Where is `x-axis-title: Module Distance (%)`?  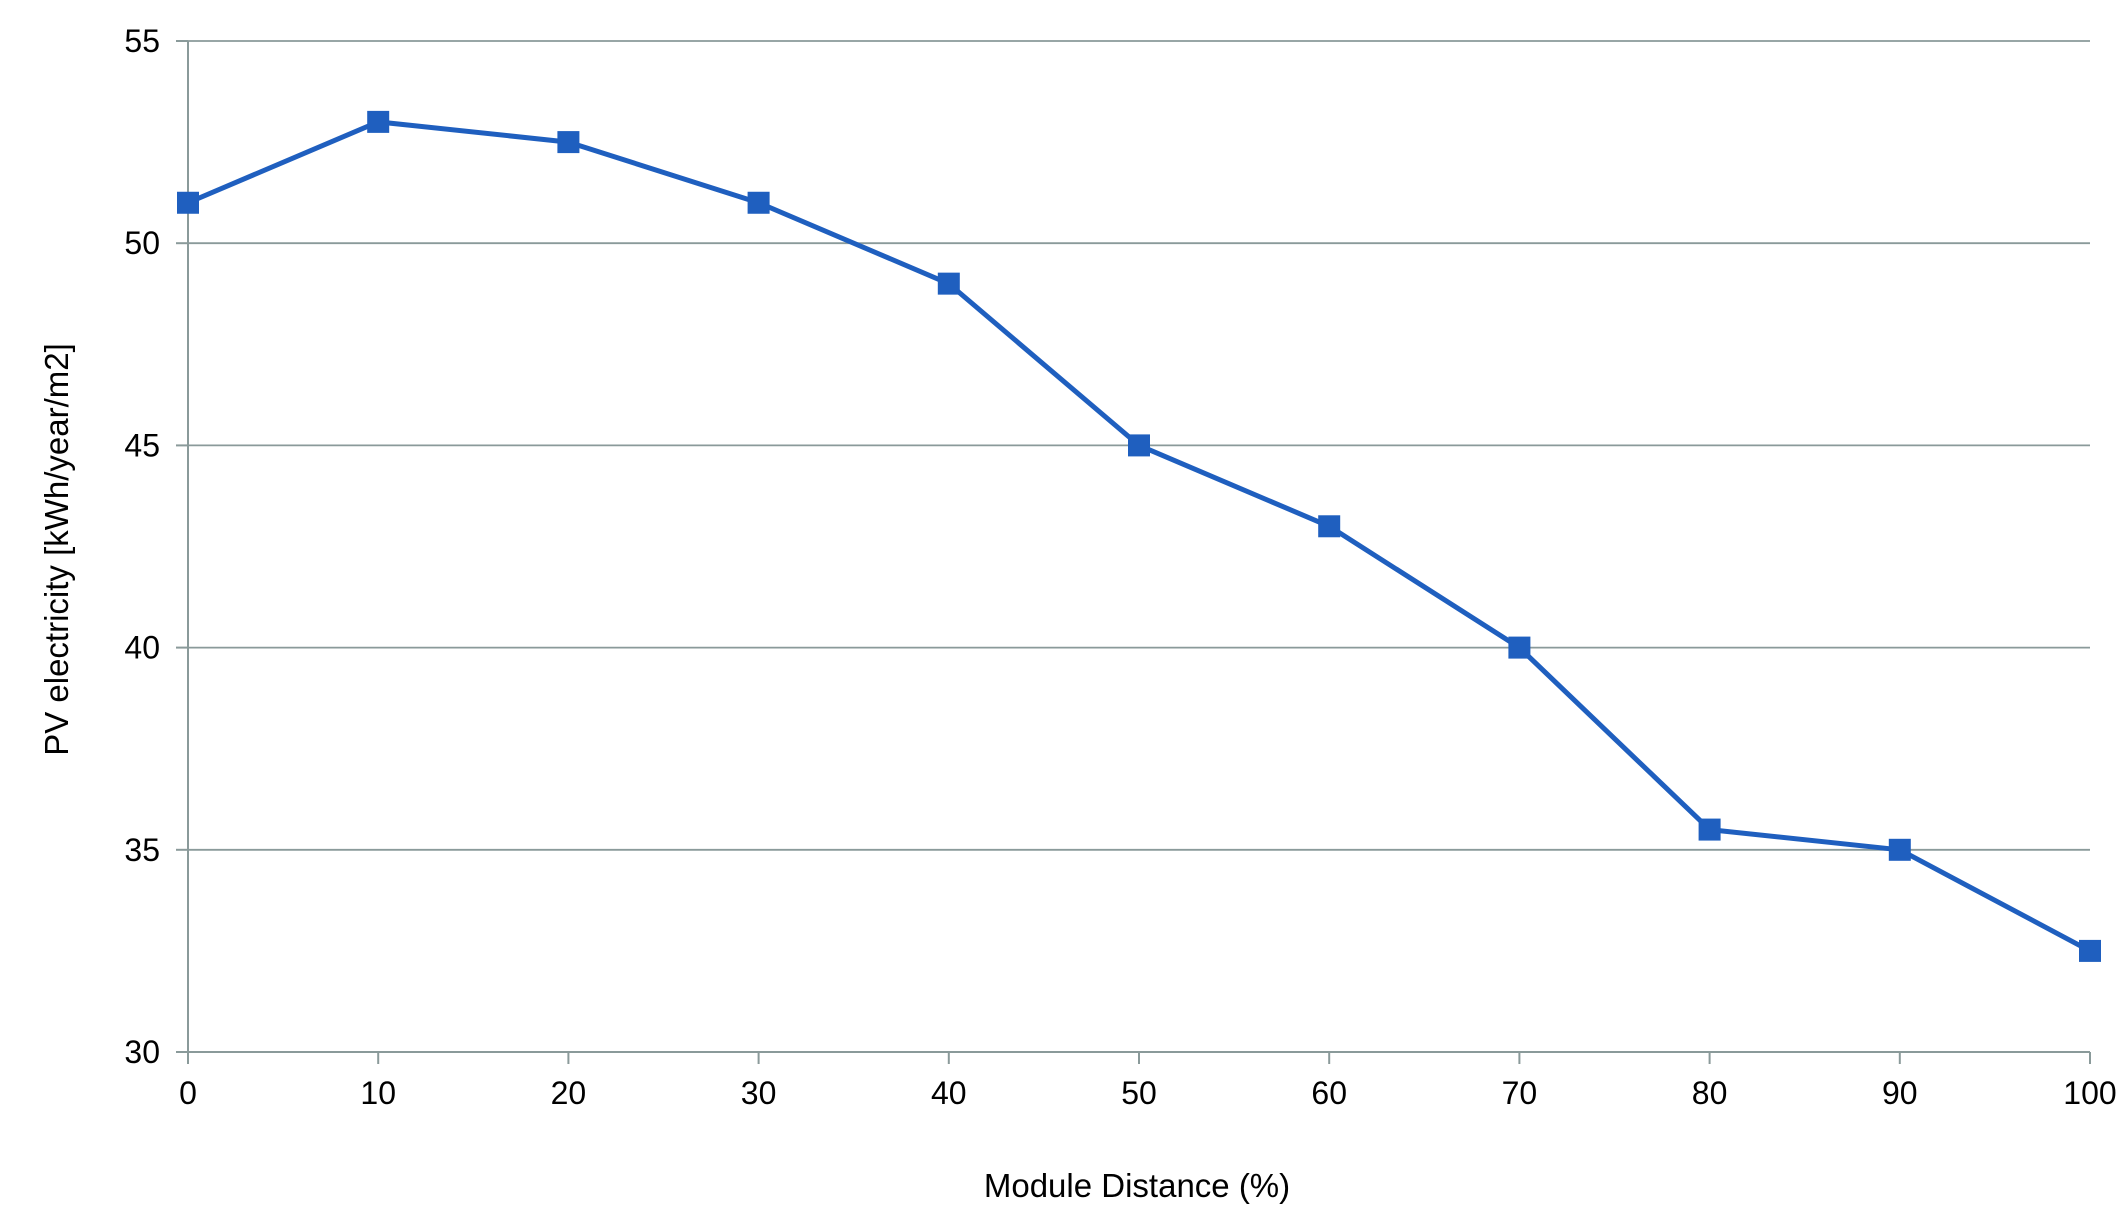 x-axis-title: Module Distance (%) is located at coordinates (1137, 1185).